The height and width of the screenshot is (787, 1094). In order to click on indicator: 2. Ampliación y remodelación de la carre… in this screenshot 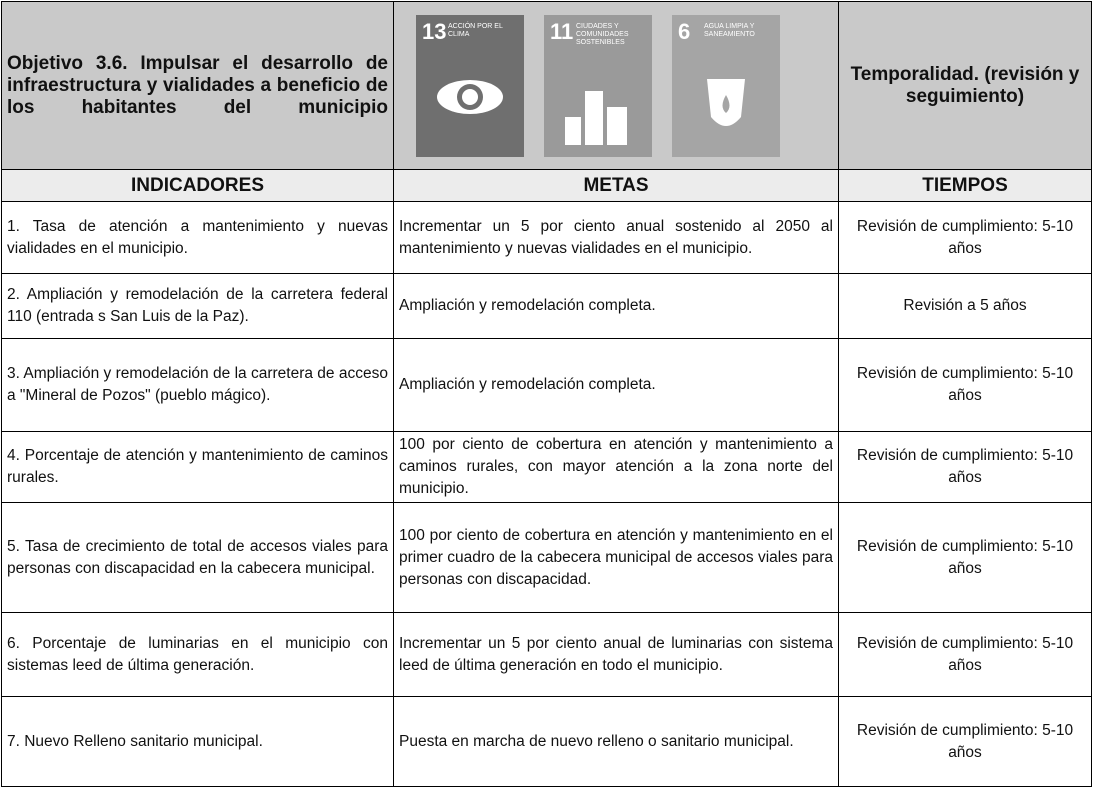, I will do `click(197, 306)`.